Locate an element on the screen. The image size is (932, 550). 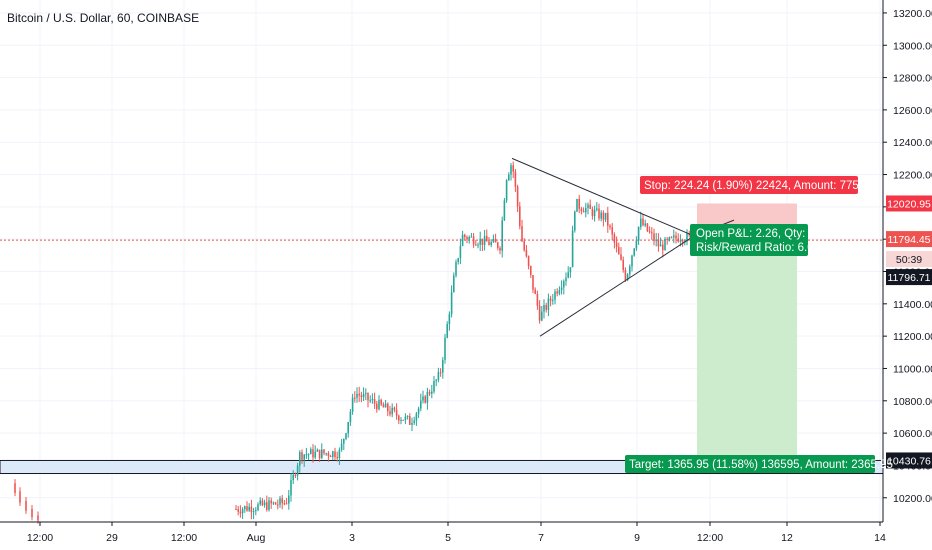
x-tick-label: 14 is located at coordinates (880, 538).